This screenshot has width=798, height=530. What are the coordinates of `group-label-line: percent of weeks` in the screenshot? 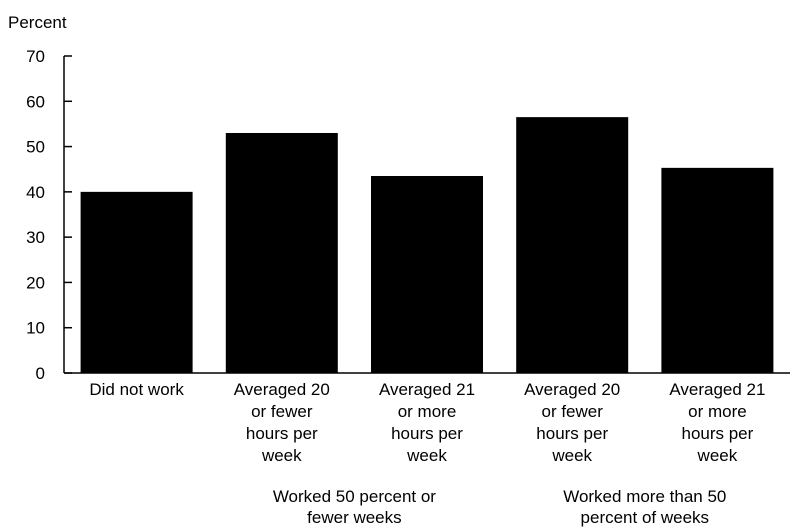 It's located at (645, 517).